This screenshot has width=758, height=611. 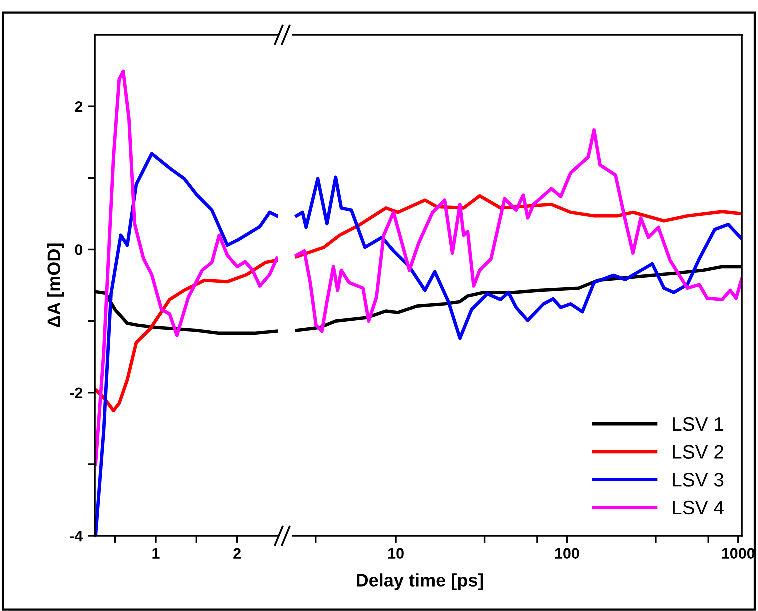 What do you see at coordinates (79, 250) in the screenshot?
I see `y-tick-label: 0` at bounding box center [79, 250].